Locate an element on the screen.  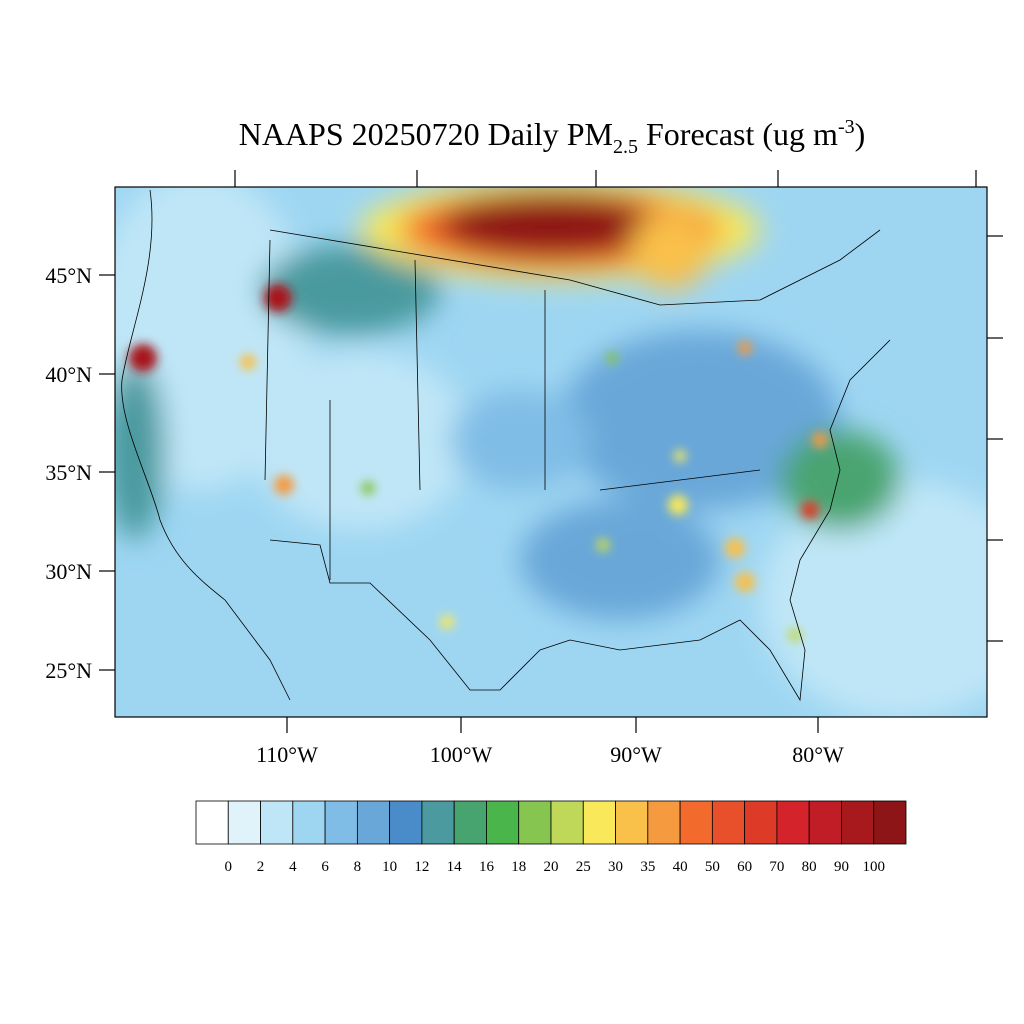
colorbar-label: 14 is located at coordinates (455, 867).